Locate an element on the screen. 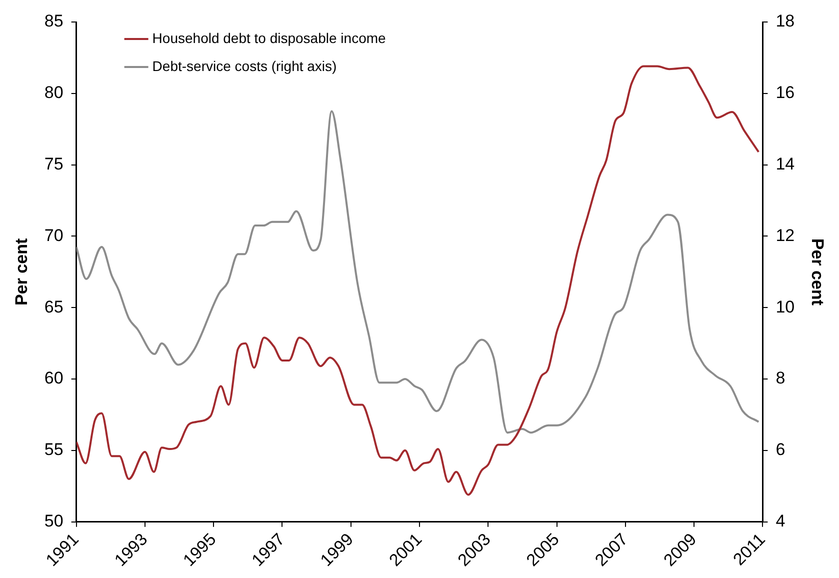  y-tick-label: 60 is located at coordinates (54, 378).